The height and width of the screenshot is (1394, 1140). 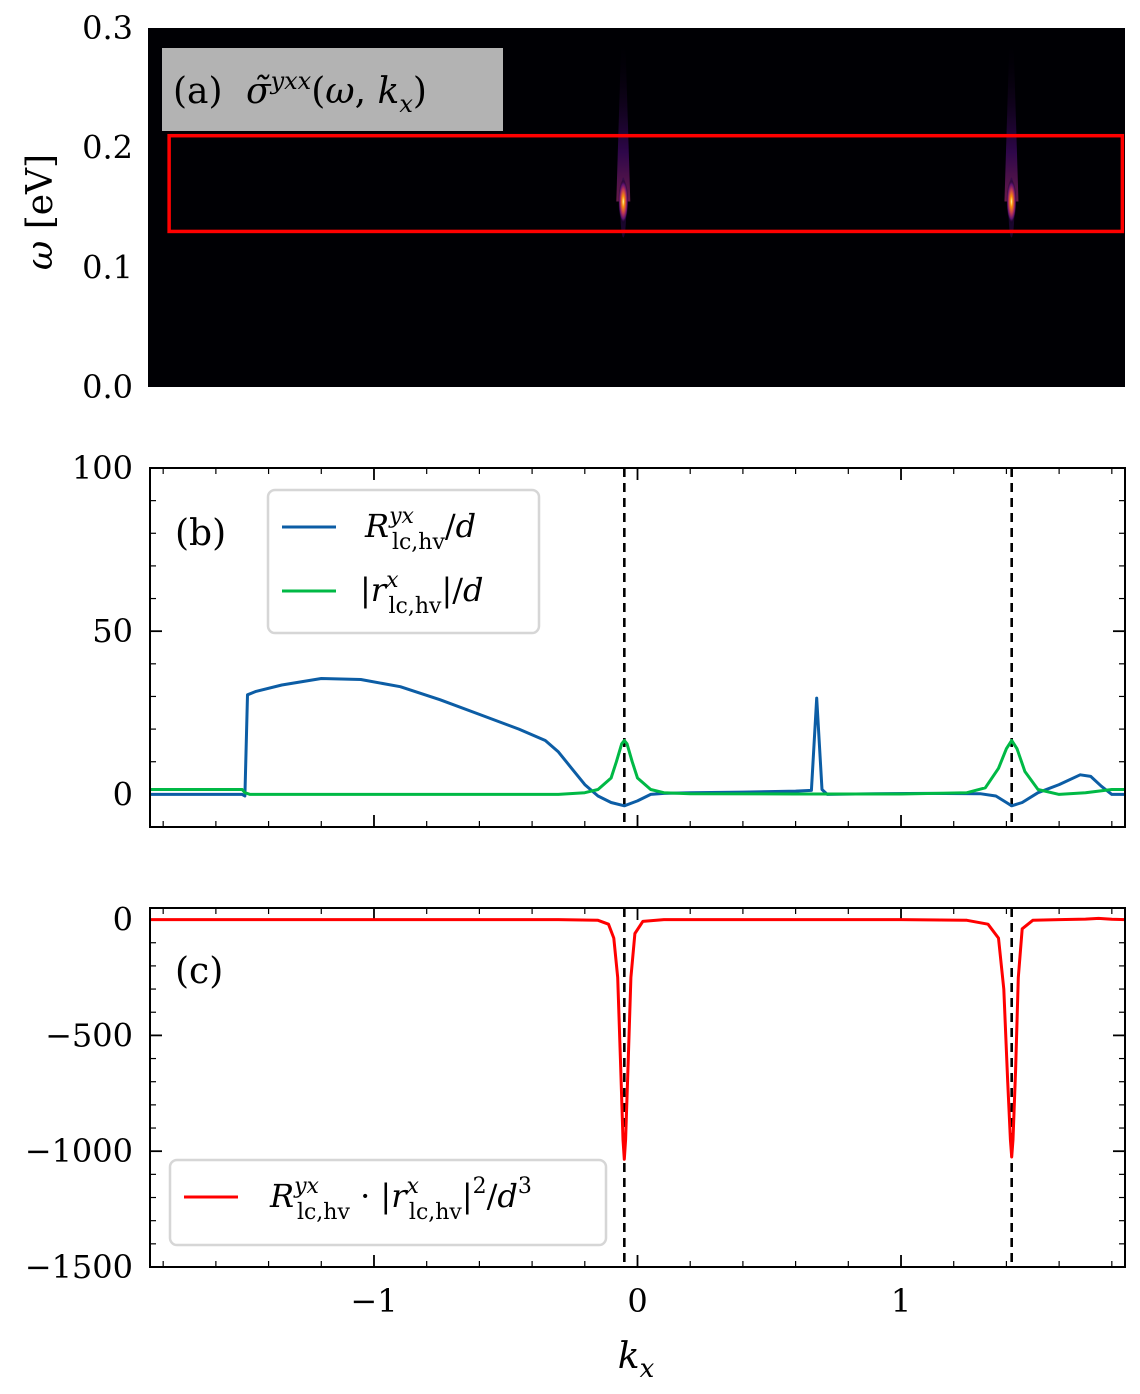 I want to click on x-tick-label: 1, so click(x=901, y=1301).